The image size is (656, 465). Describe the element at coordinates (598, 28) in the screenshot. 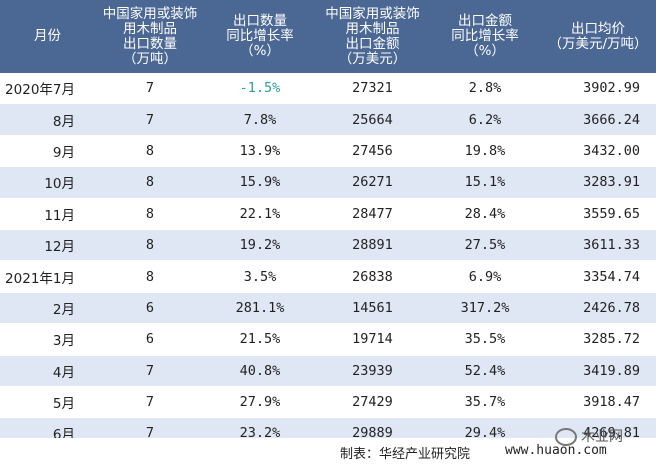

I see `header-line: 出口均价` at that location.